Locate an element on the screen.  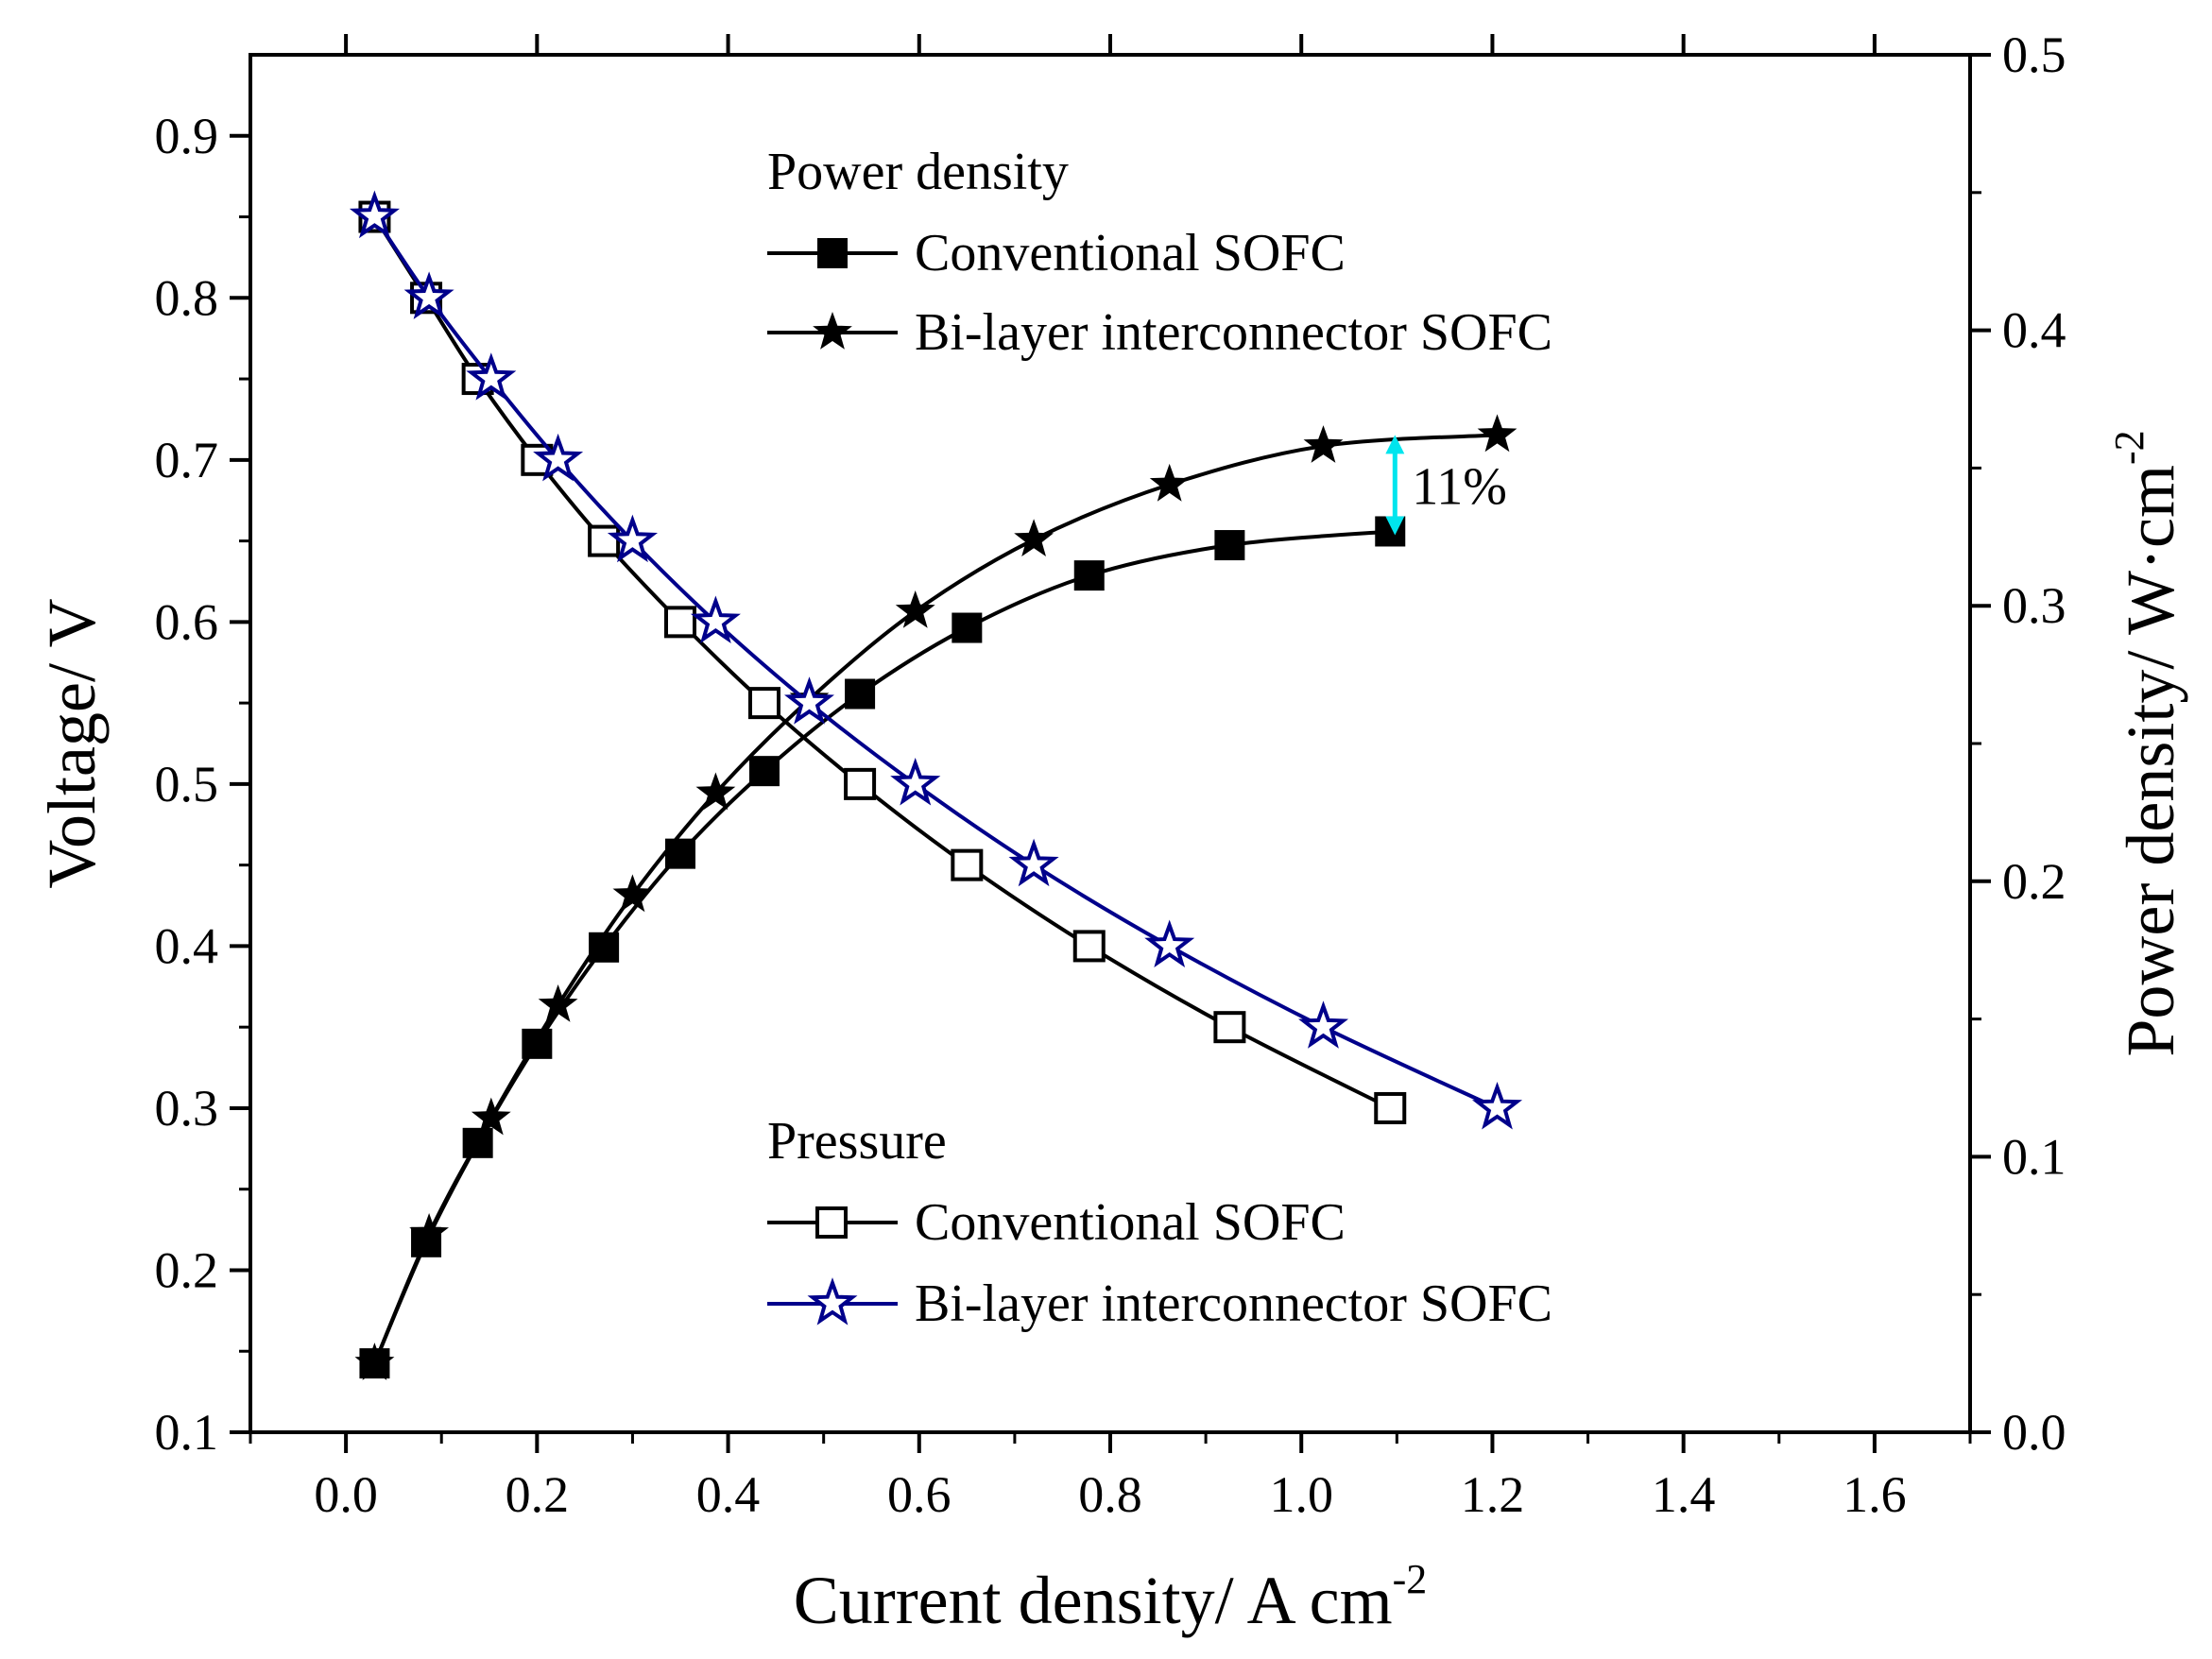
legend-power-title: Power density is located at coordinates (918, 172).